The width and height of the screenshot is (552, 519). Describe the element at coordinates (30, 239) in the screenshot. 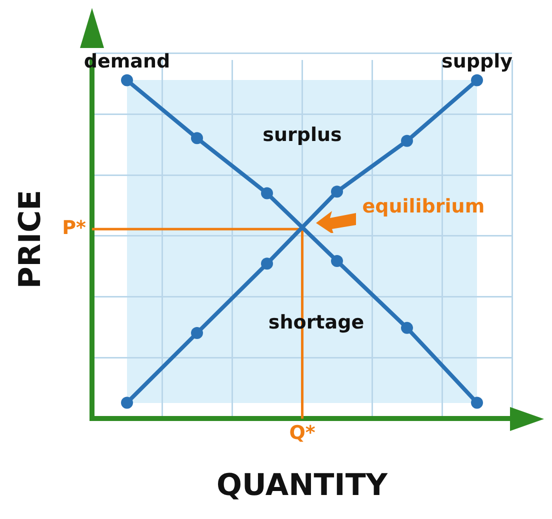

I see `y-axis-title: PRICE` at that location.